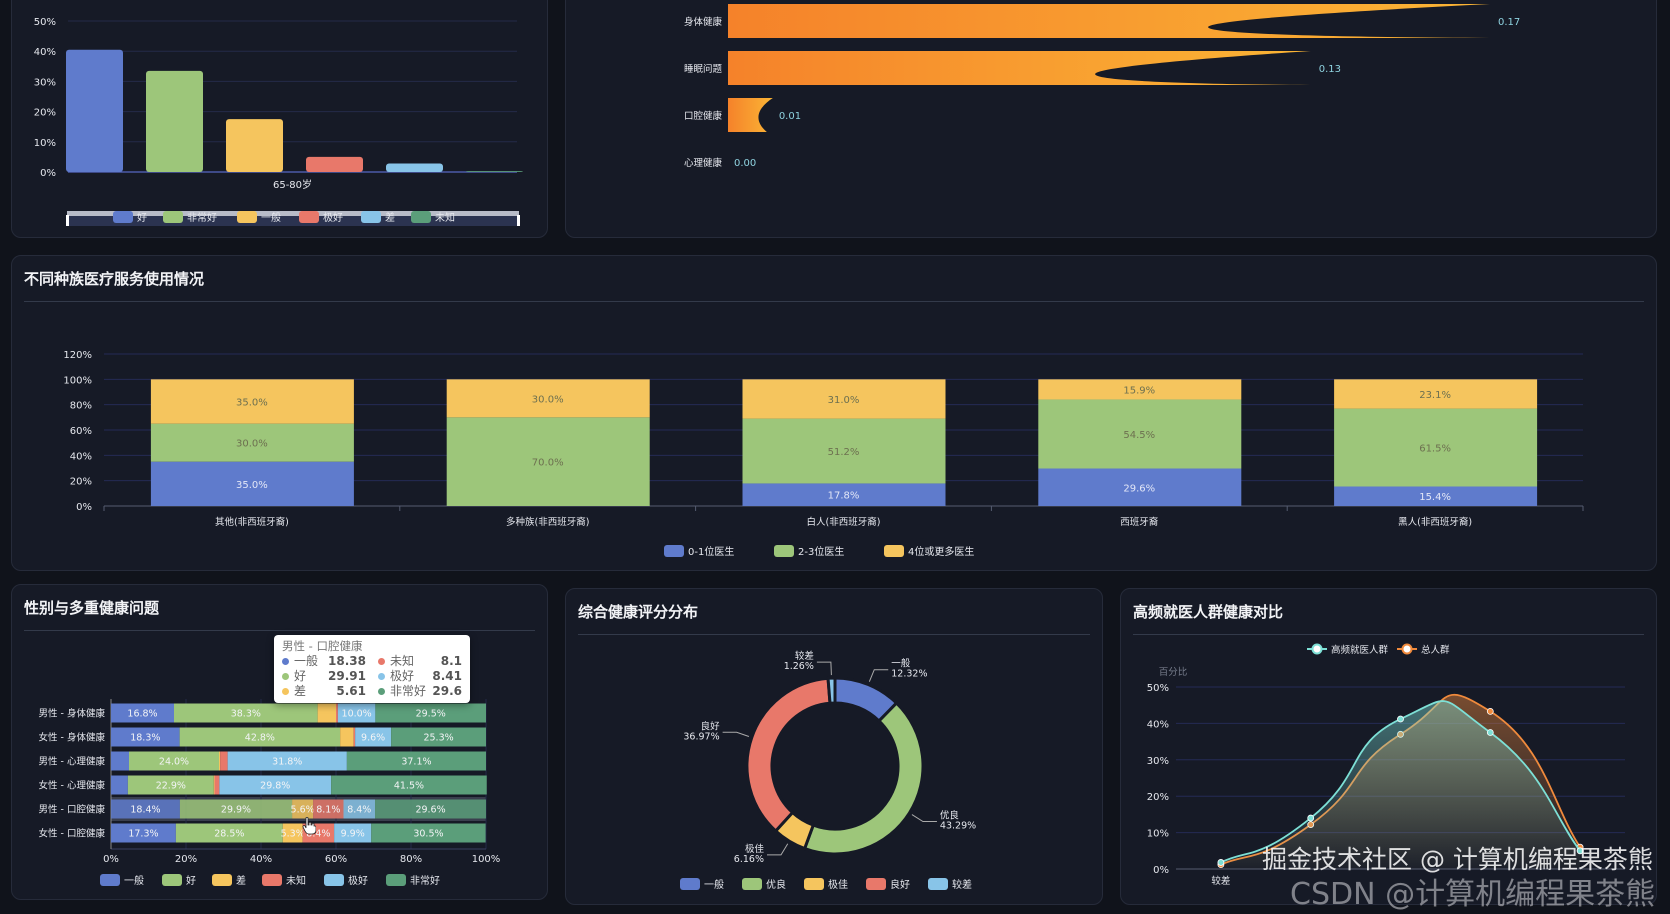 This screenshot has width=1670, height=914. I want to click on slice-percent-label: 36.97%, so click(701, 736).